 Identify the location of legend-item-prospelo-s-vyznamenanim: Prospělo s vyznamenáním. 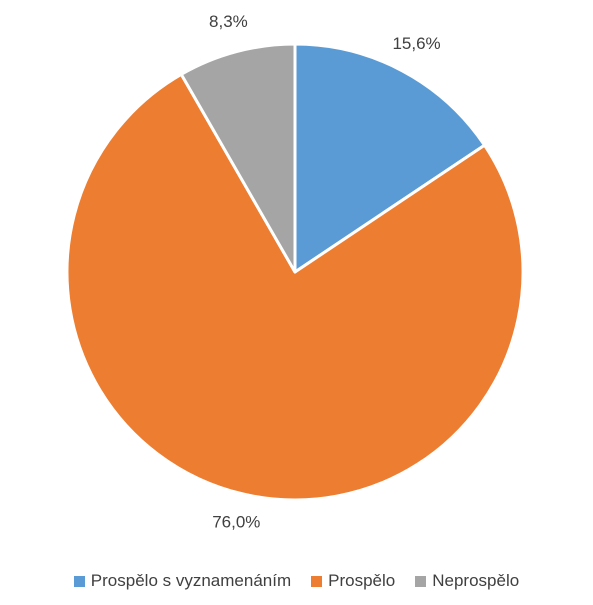
(182, 581).